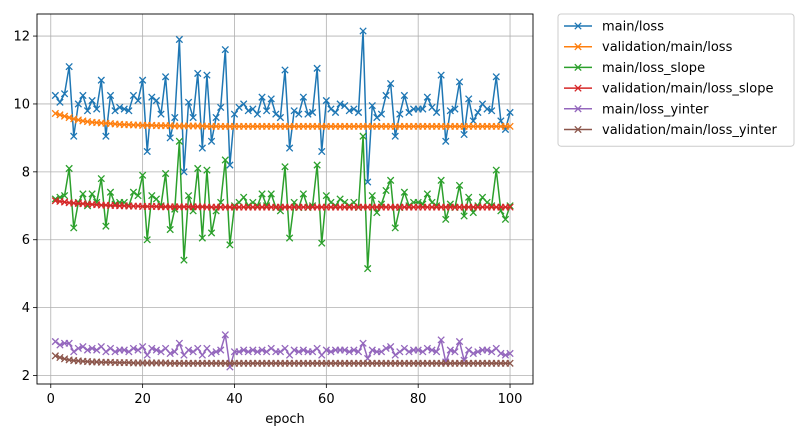 This screenshot has width=805, height=436. What do you see at coordinates (418, 399) in the screenshot?
I see `x-tick-label: 80` at bounding box center [418, 399].